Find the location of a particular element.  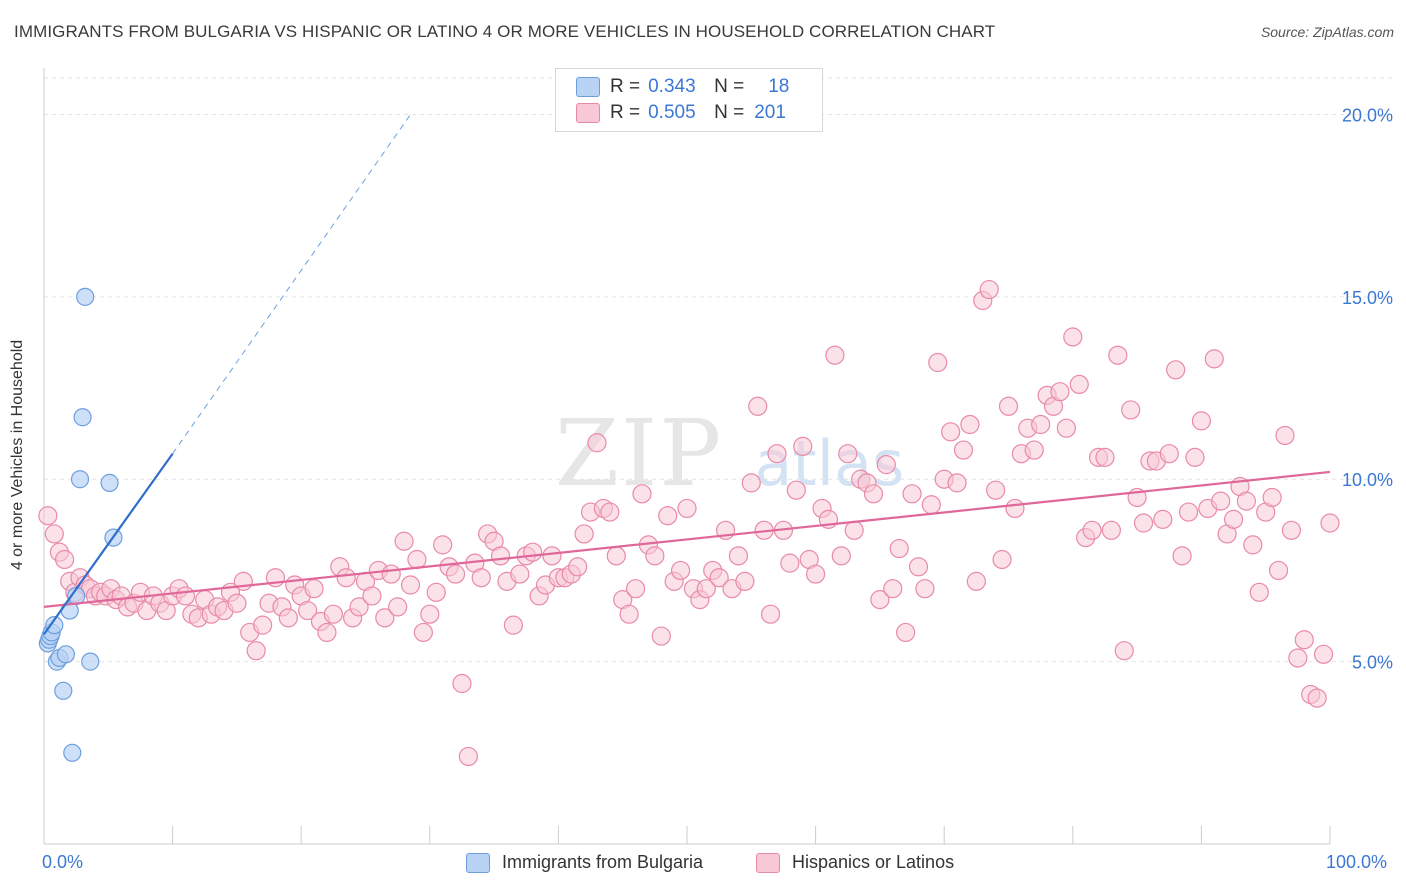

legend-swatch-pink is located at coordinates (588, 113).